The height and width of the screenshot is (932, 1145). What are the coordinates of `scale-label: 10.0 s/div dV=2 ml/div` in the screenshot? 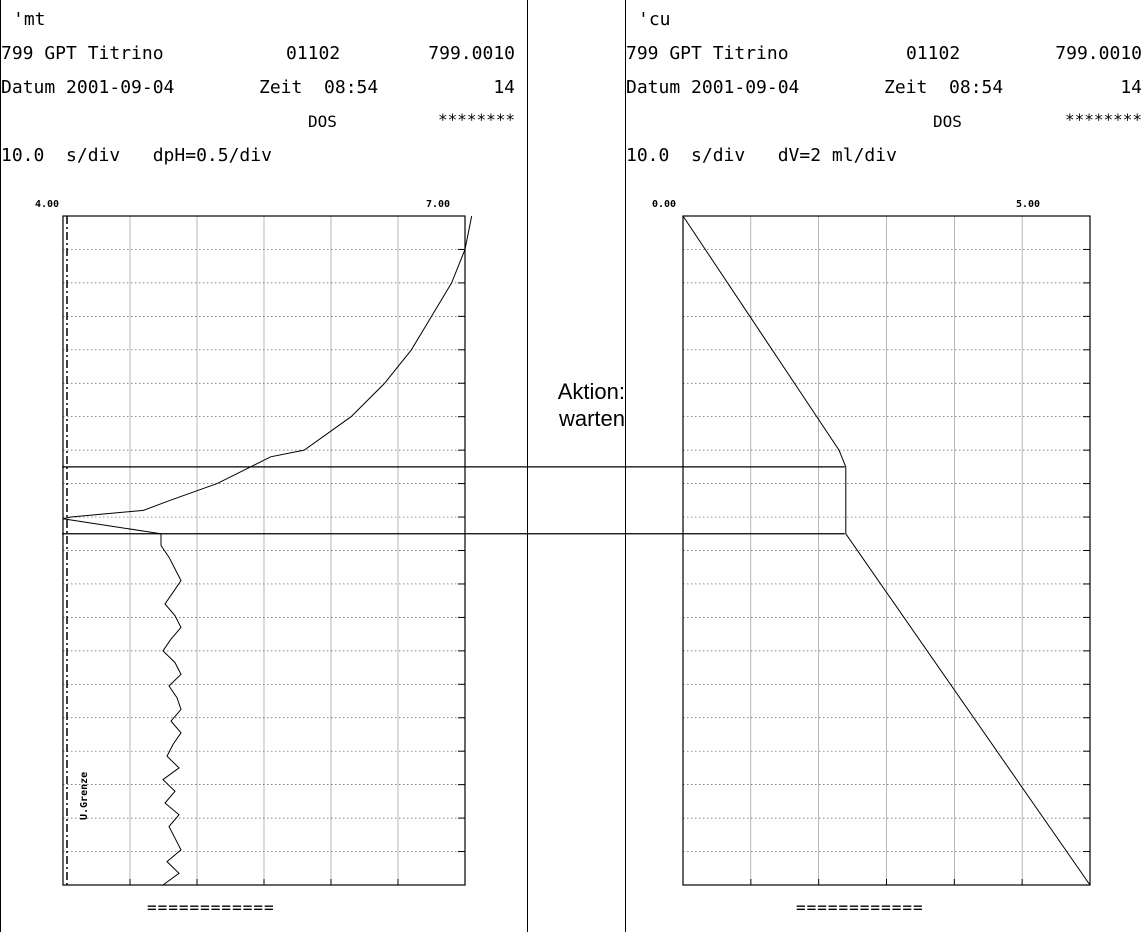 It's located at (761, 155).